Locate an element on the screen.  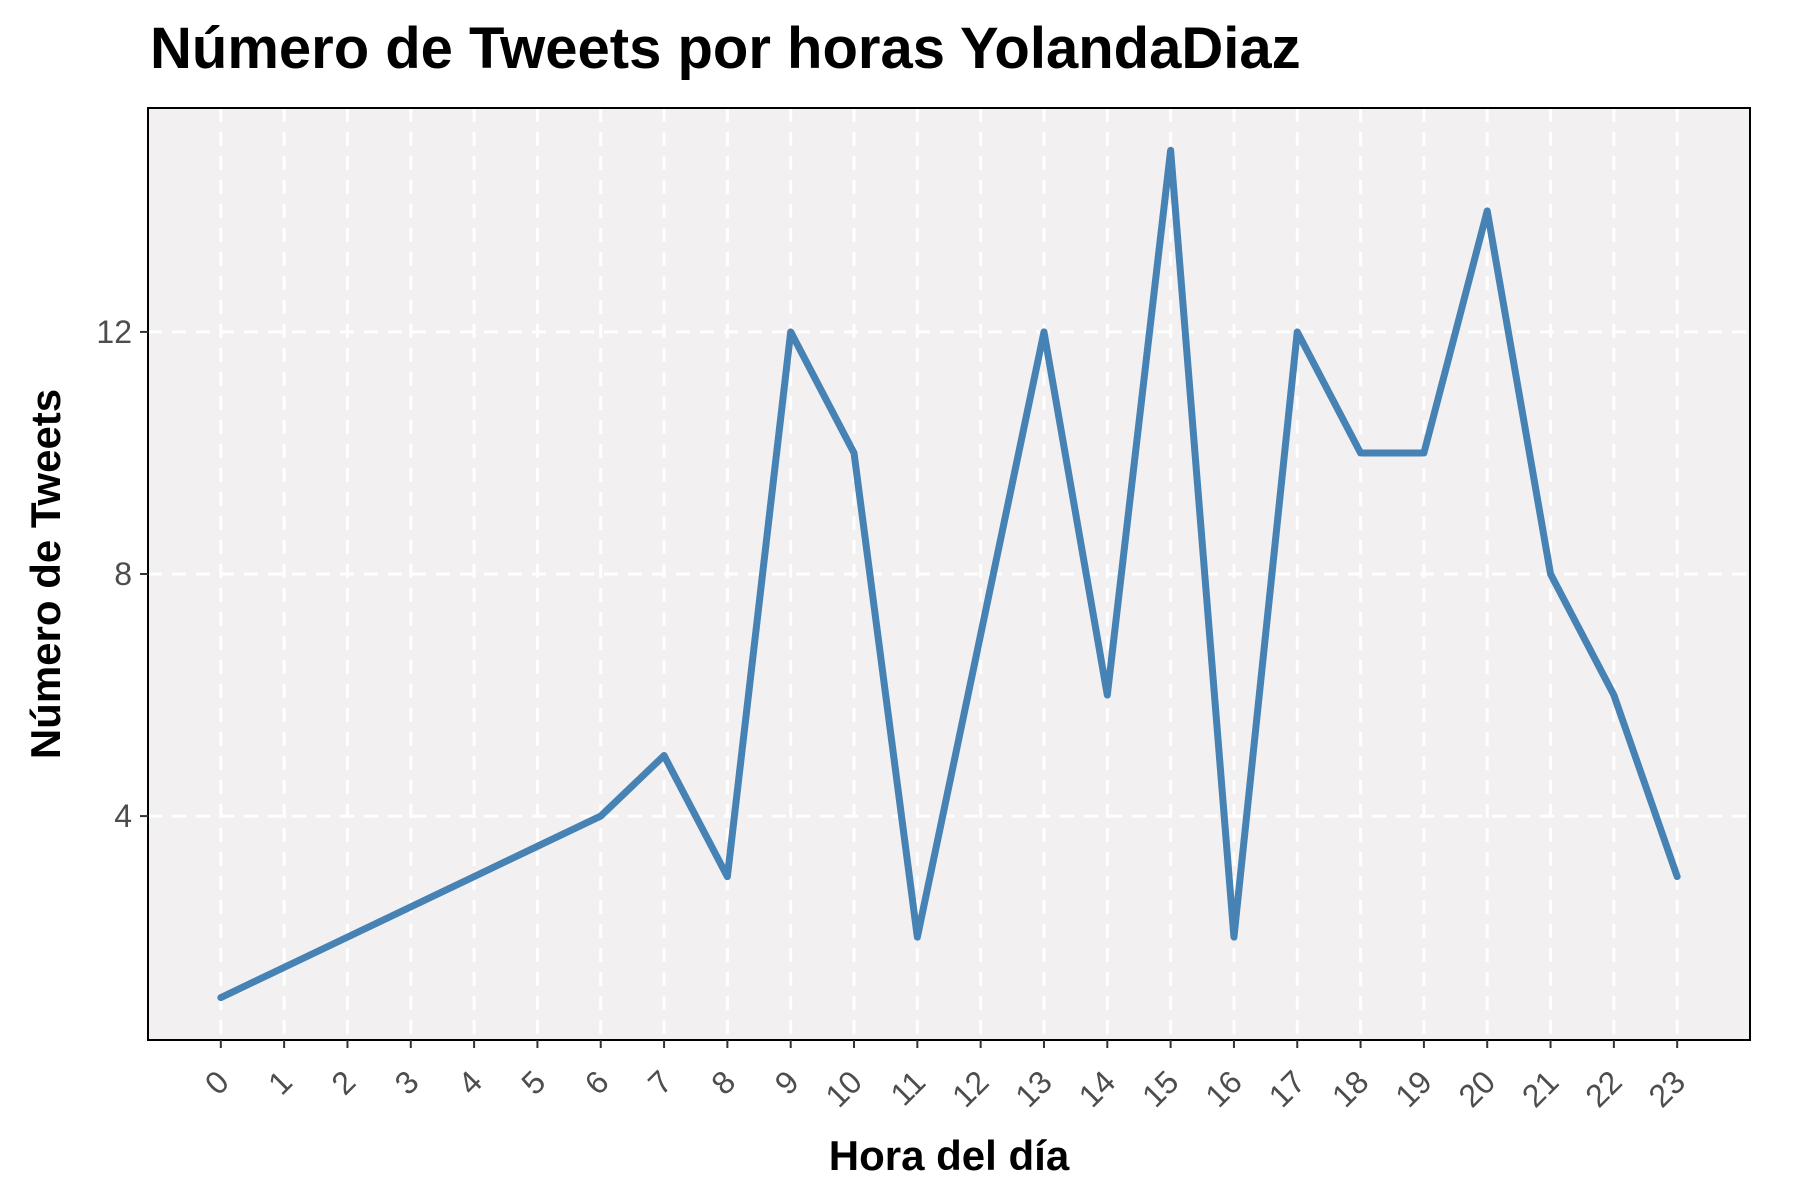
x-tick-label: 15 is located at coordinates (1160, 1088).